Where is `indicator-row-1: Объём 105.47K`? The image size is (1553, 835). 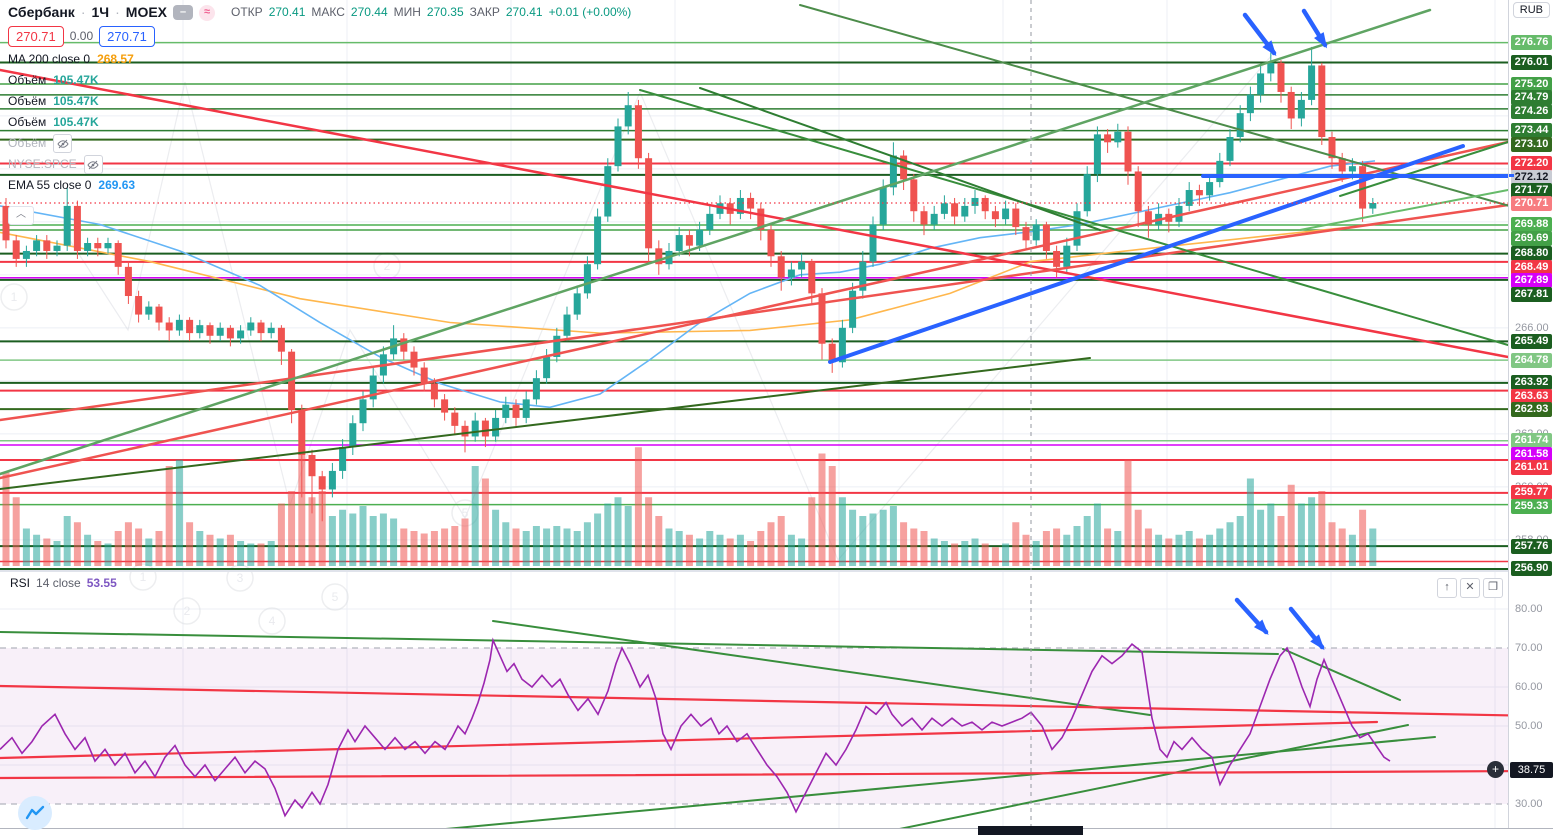 indicator-row-1: Объём 105.47K is located at coordinates (319, 80).